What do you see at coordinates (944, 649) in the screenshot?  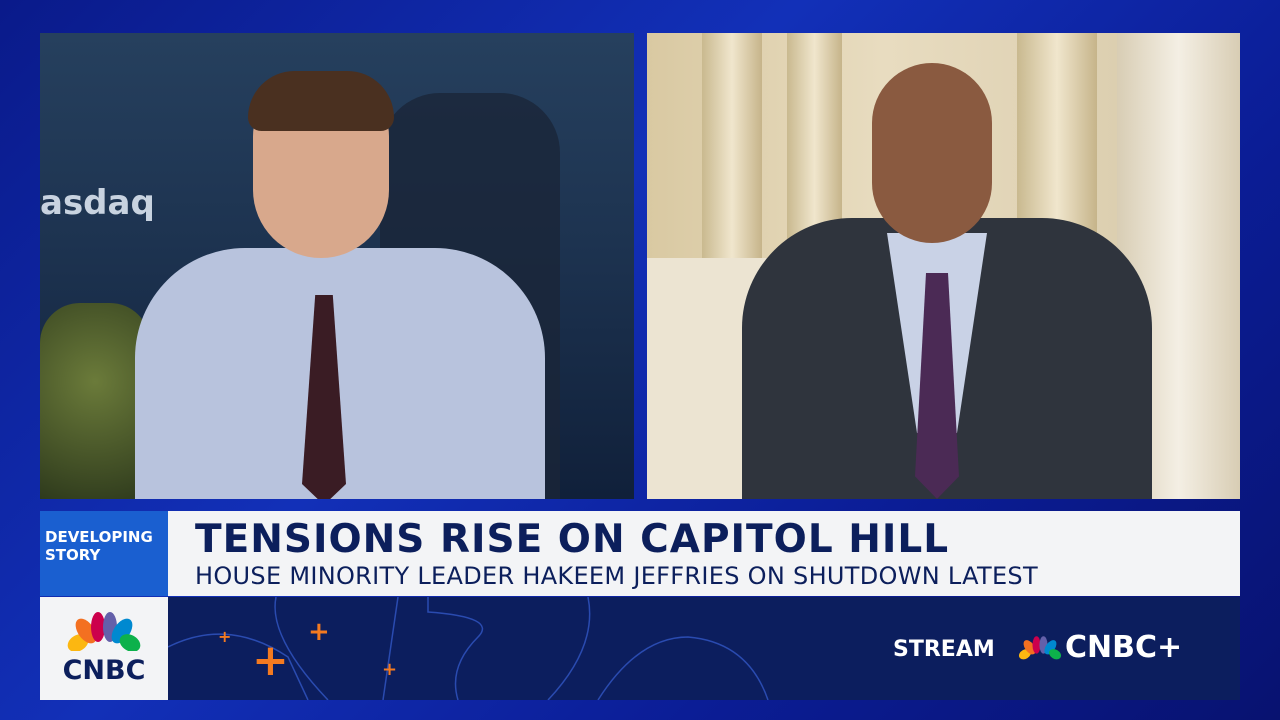 I see `stream-label: STREAM` at bounding box center [944, 649].